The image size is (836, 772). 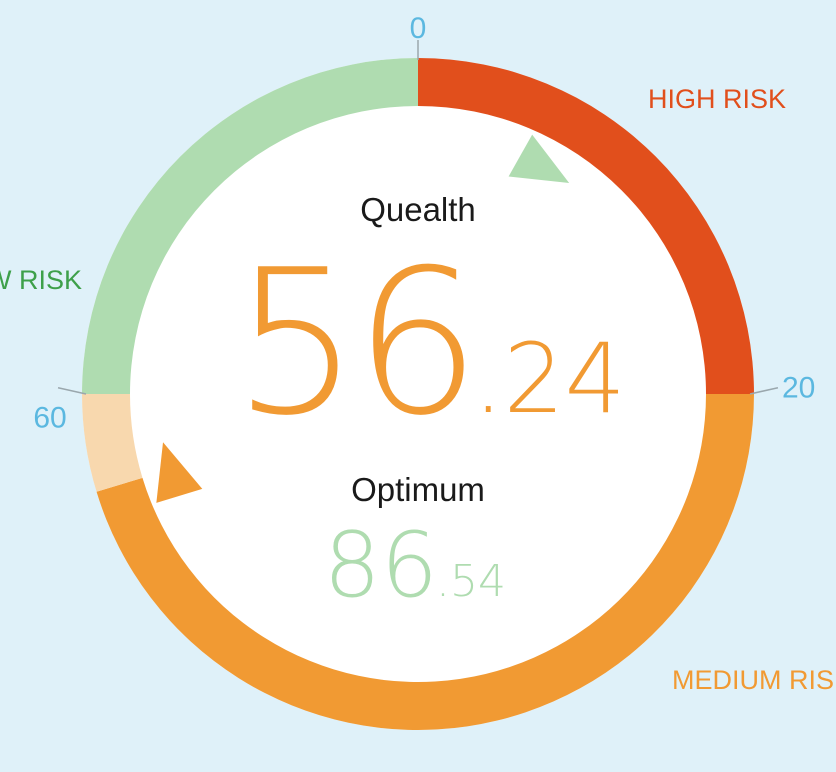 I want to click on optimum-decimal: .54, so click(x=471, y=581).